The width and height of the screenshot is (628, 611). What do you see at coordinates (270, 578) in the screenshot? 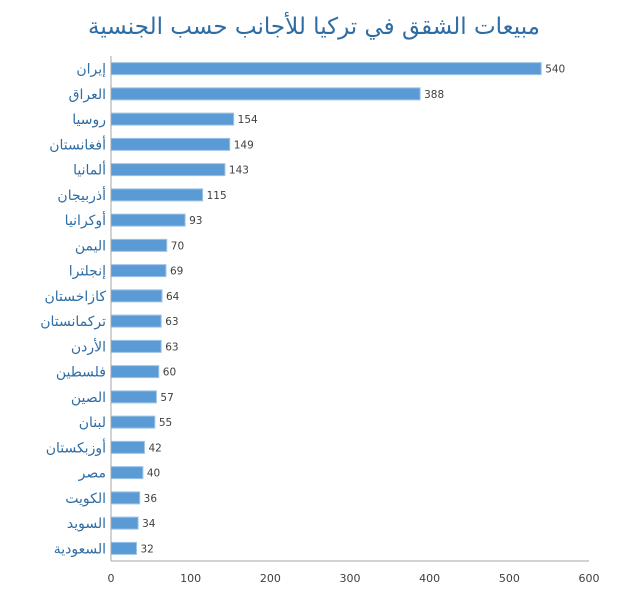
I see `x-tick-label: 200` at bounding box center [270, 578].